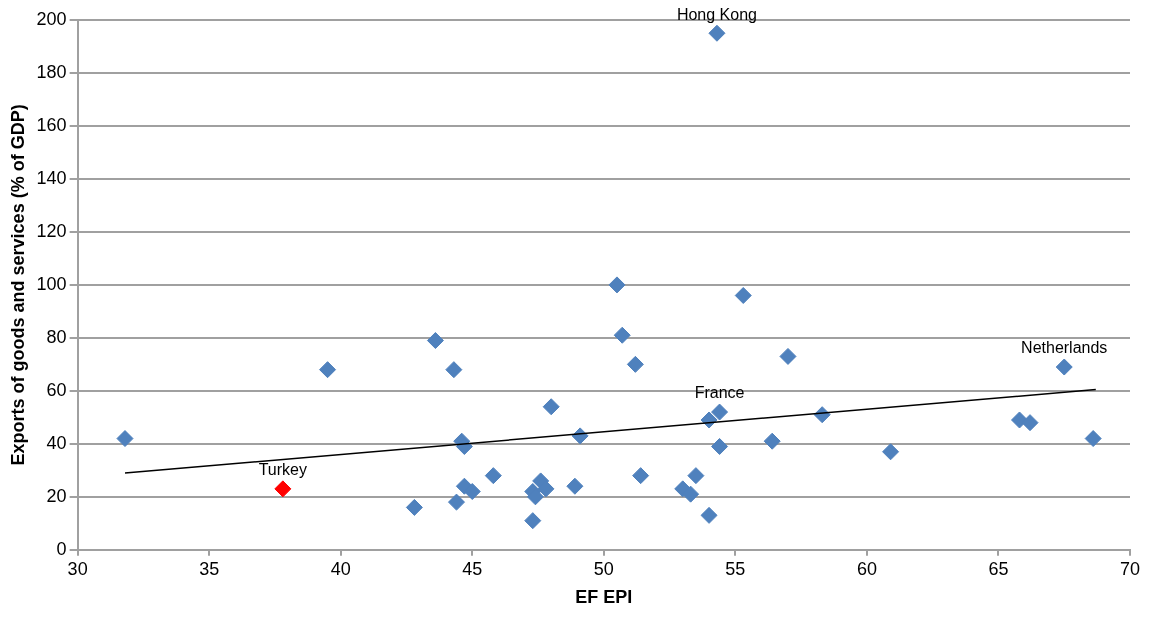  What do you see at coordinates (716, 14) in the screenshot?
I see `annotation: Hong Kong` at bounding box center [716, 14].